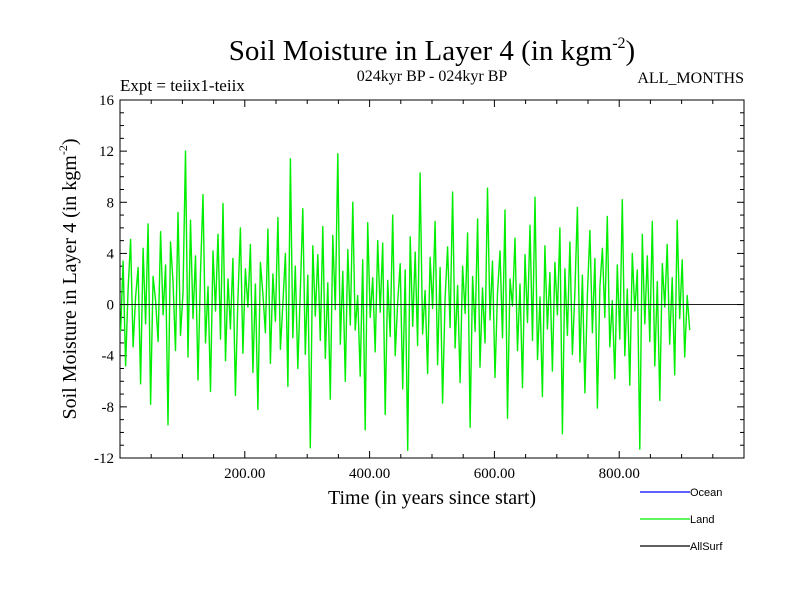 The width and height of the screenshot is (800, 600). What do you see at coordinates (432, 474) in the screenshot?
I see `x-axis-tick-labels: 200.00 400.00 600.00 800.00` at bounding box center [432, 474].